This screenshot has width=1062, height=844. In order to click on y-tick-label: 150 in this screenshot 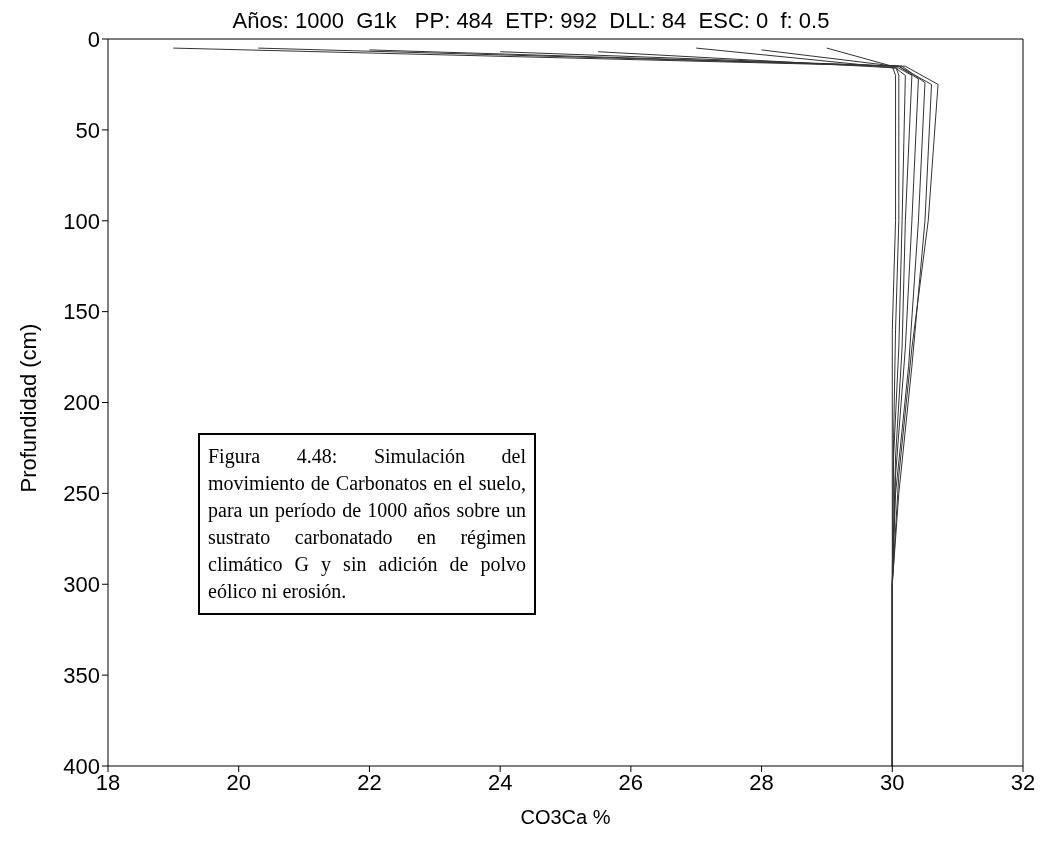, I will do `click(81, 312)`.